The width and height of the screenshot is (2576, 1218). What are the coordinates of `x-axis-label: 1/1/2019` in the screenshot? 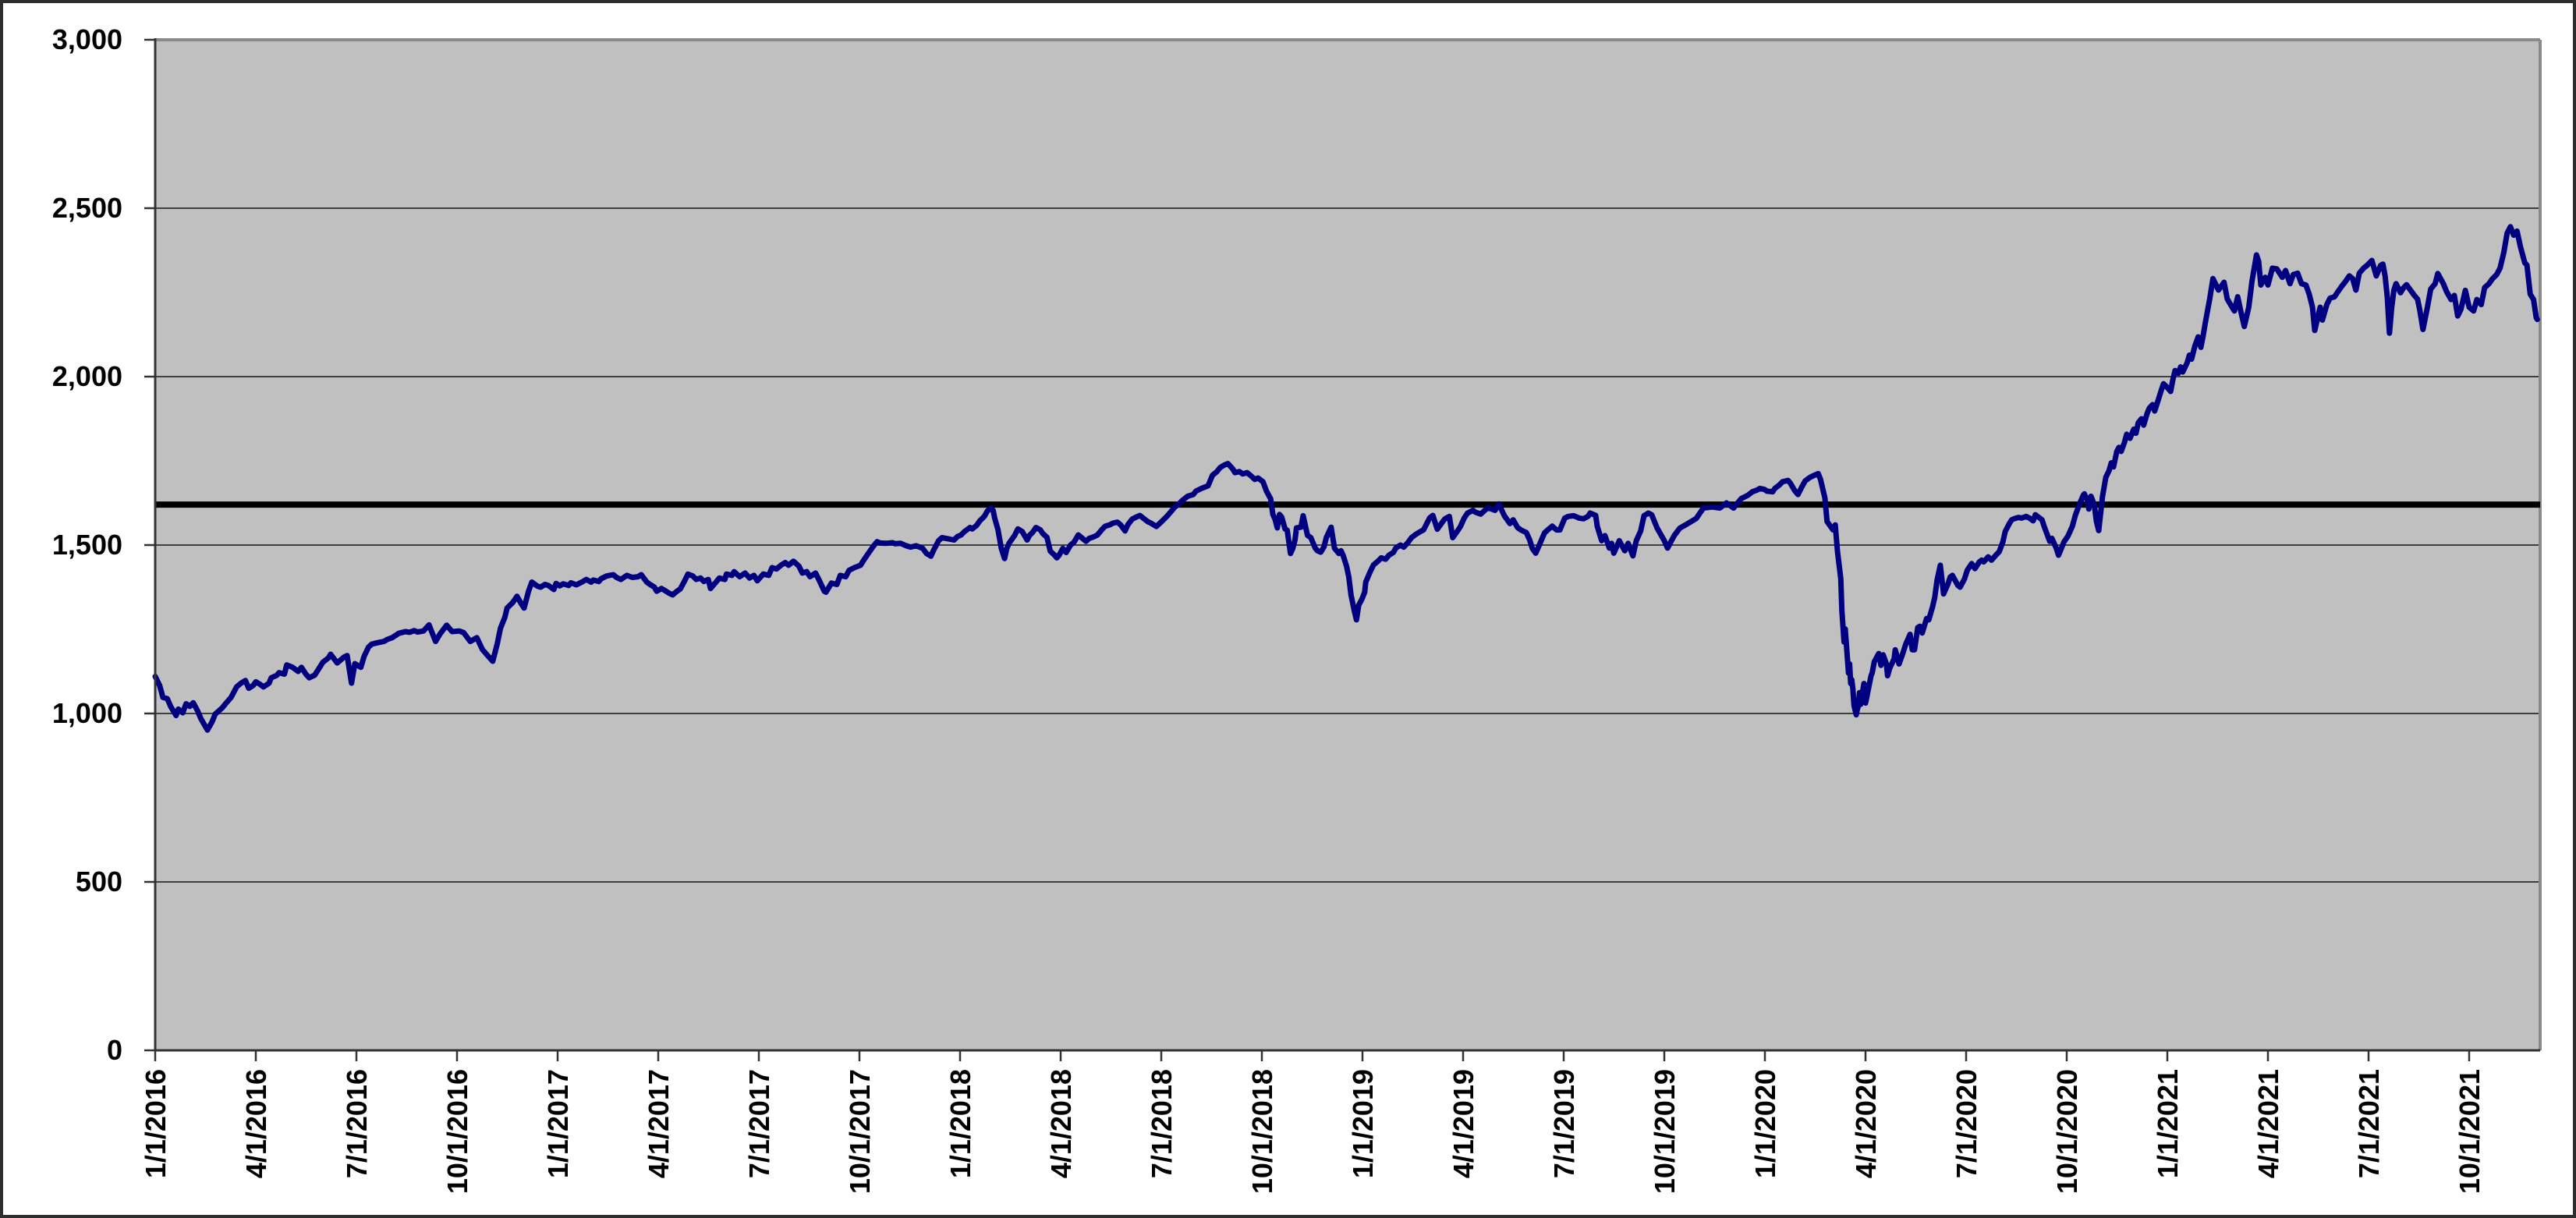 It's located at (1363, 1123).